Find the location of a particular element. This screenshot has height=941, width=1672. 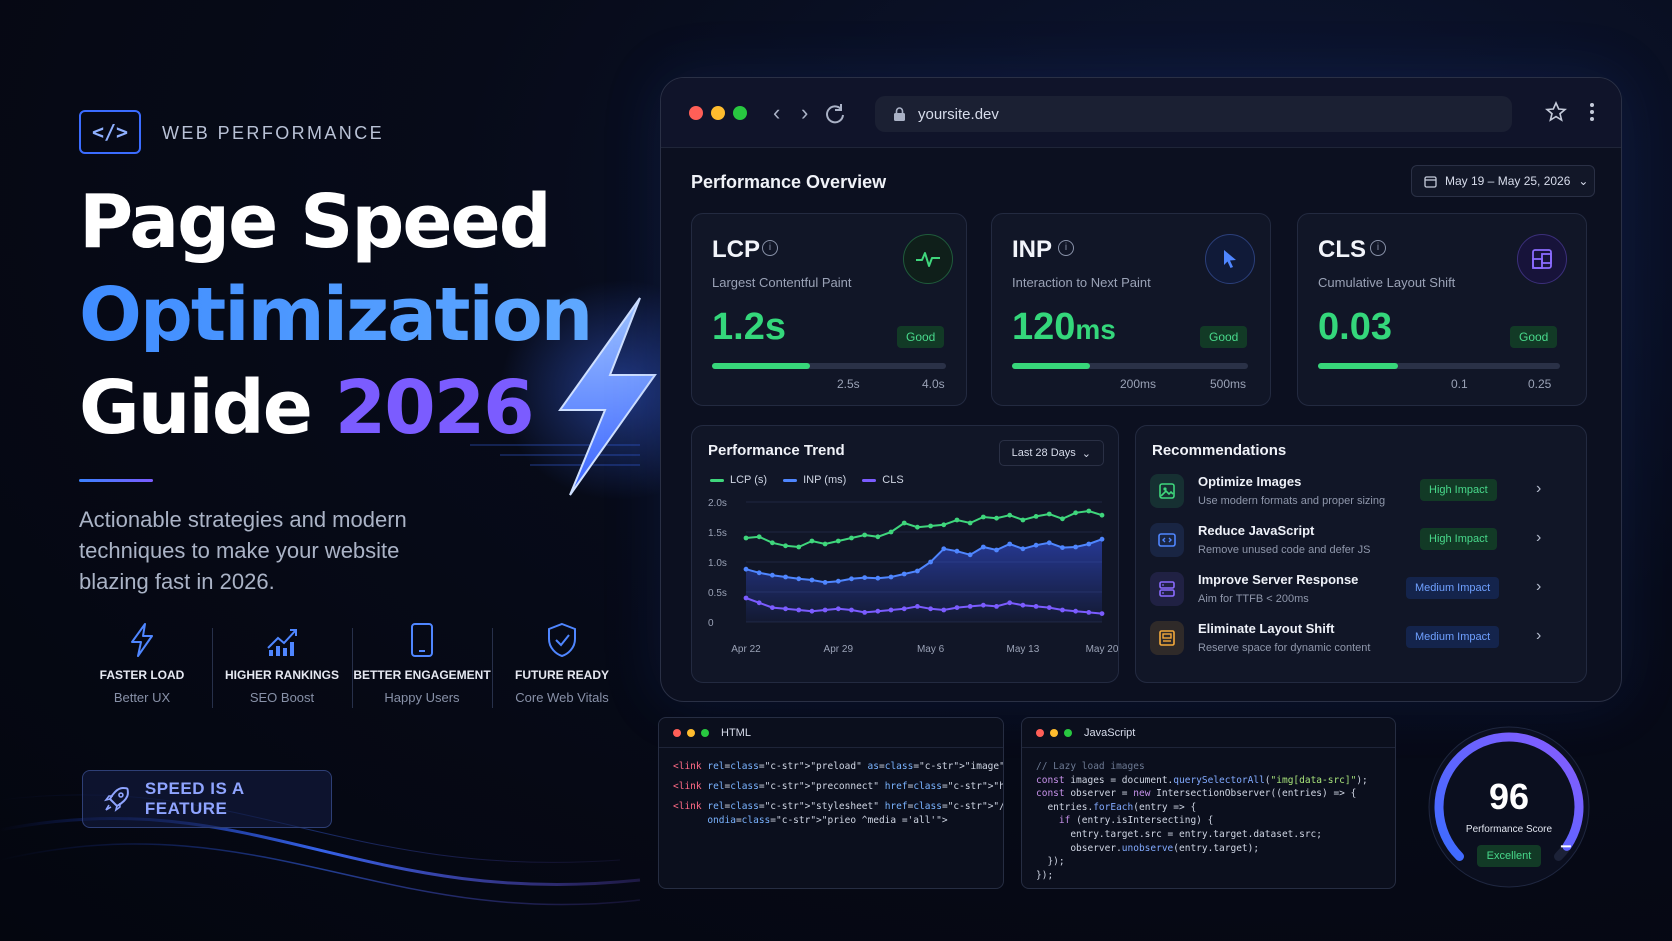

overview-title: Performance Overview is located at coordinates (789, 182).